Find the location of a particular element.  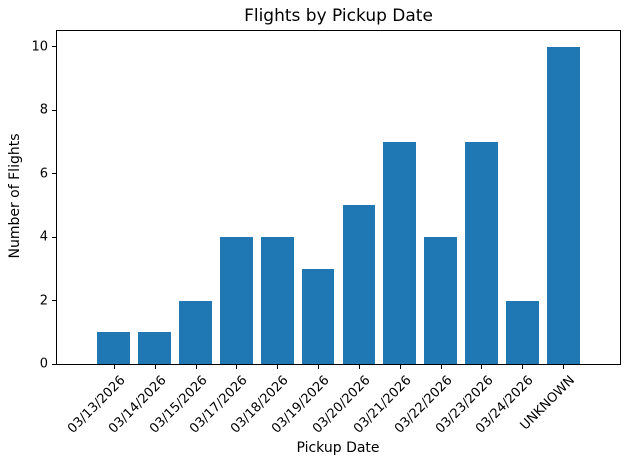

y-tick-label: 8 is located at coordinates (43, 110).